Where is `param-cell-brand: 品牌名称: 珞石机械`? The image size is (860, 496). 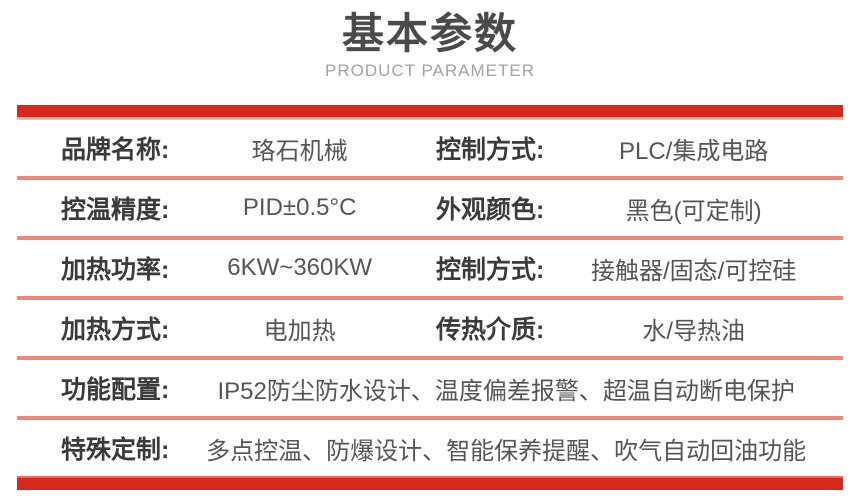 param-cell-brand: 品牌名称: 珞石机械 is located at coordinates (223, 148).